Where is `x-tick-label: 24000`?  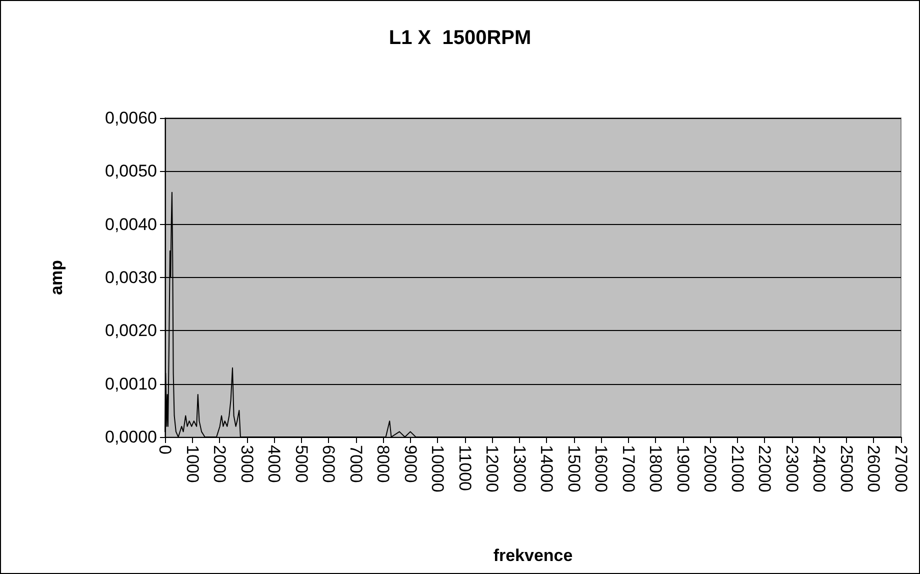 x-tick-label: 24000 is located at coordinates (819, 468).